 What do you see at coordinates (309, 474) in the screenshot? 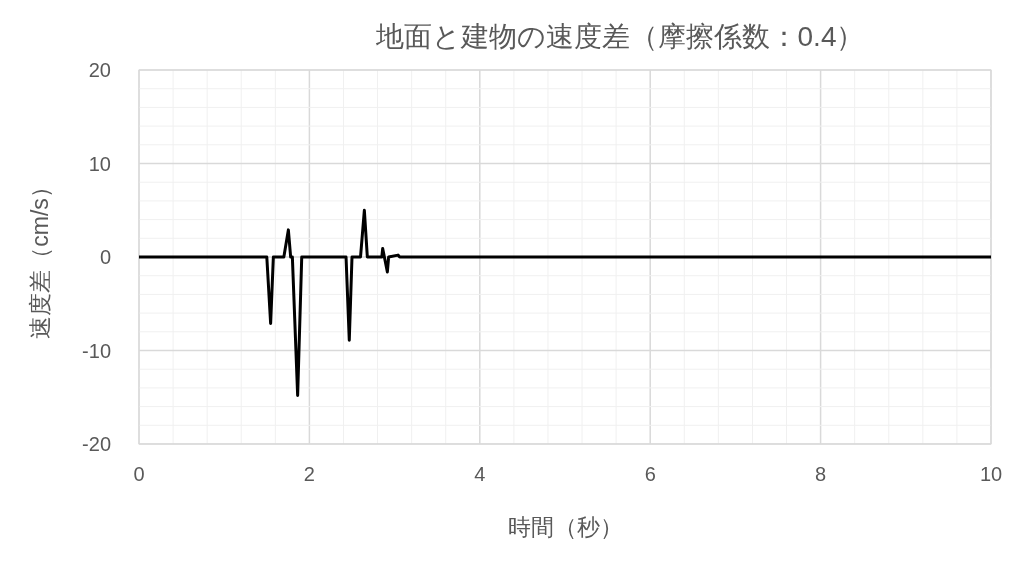
I see `x-tick-label: 2` at bounding box center [309, 474].